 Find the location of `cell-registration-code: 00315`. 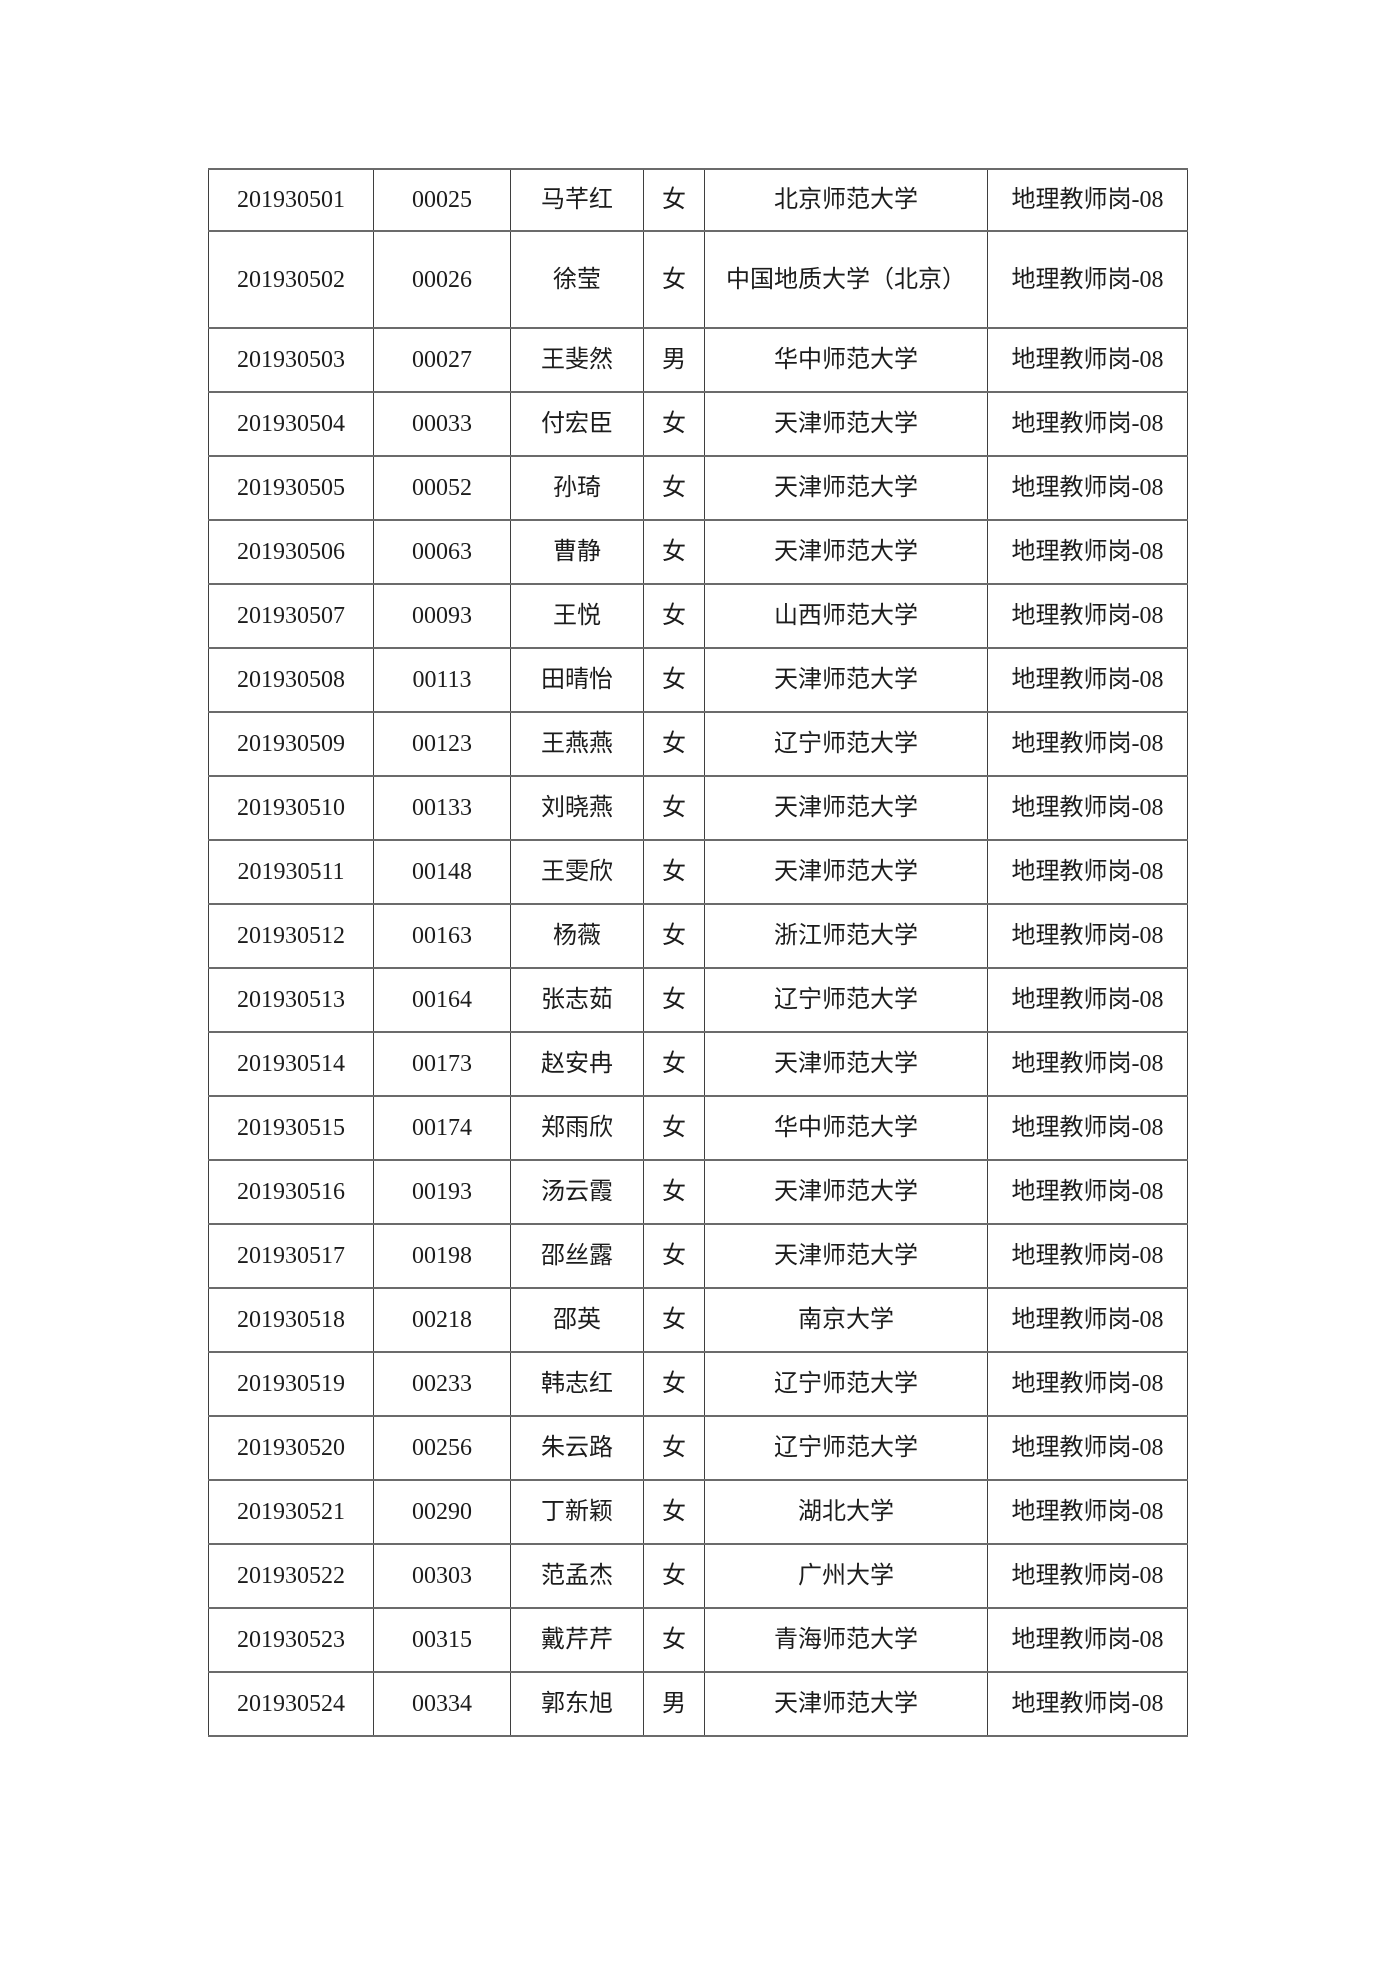

cell-registration-code: 00315 is located at coordinates (442, 1640).